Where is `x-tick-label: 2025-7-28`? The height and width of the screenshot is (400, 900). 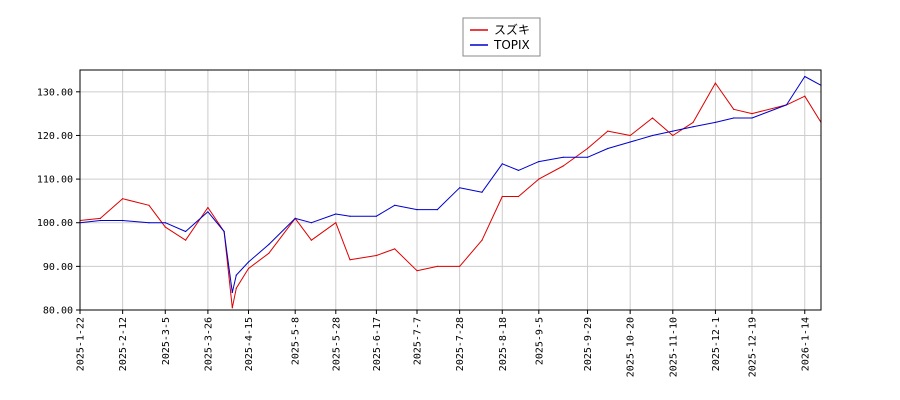
x-tick-label: 2025-7-28 is located at coordinates (460, 344).